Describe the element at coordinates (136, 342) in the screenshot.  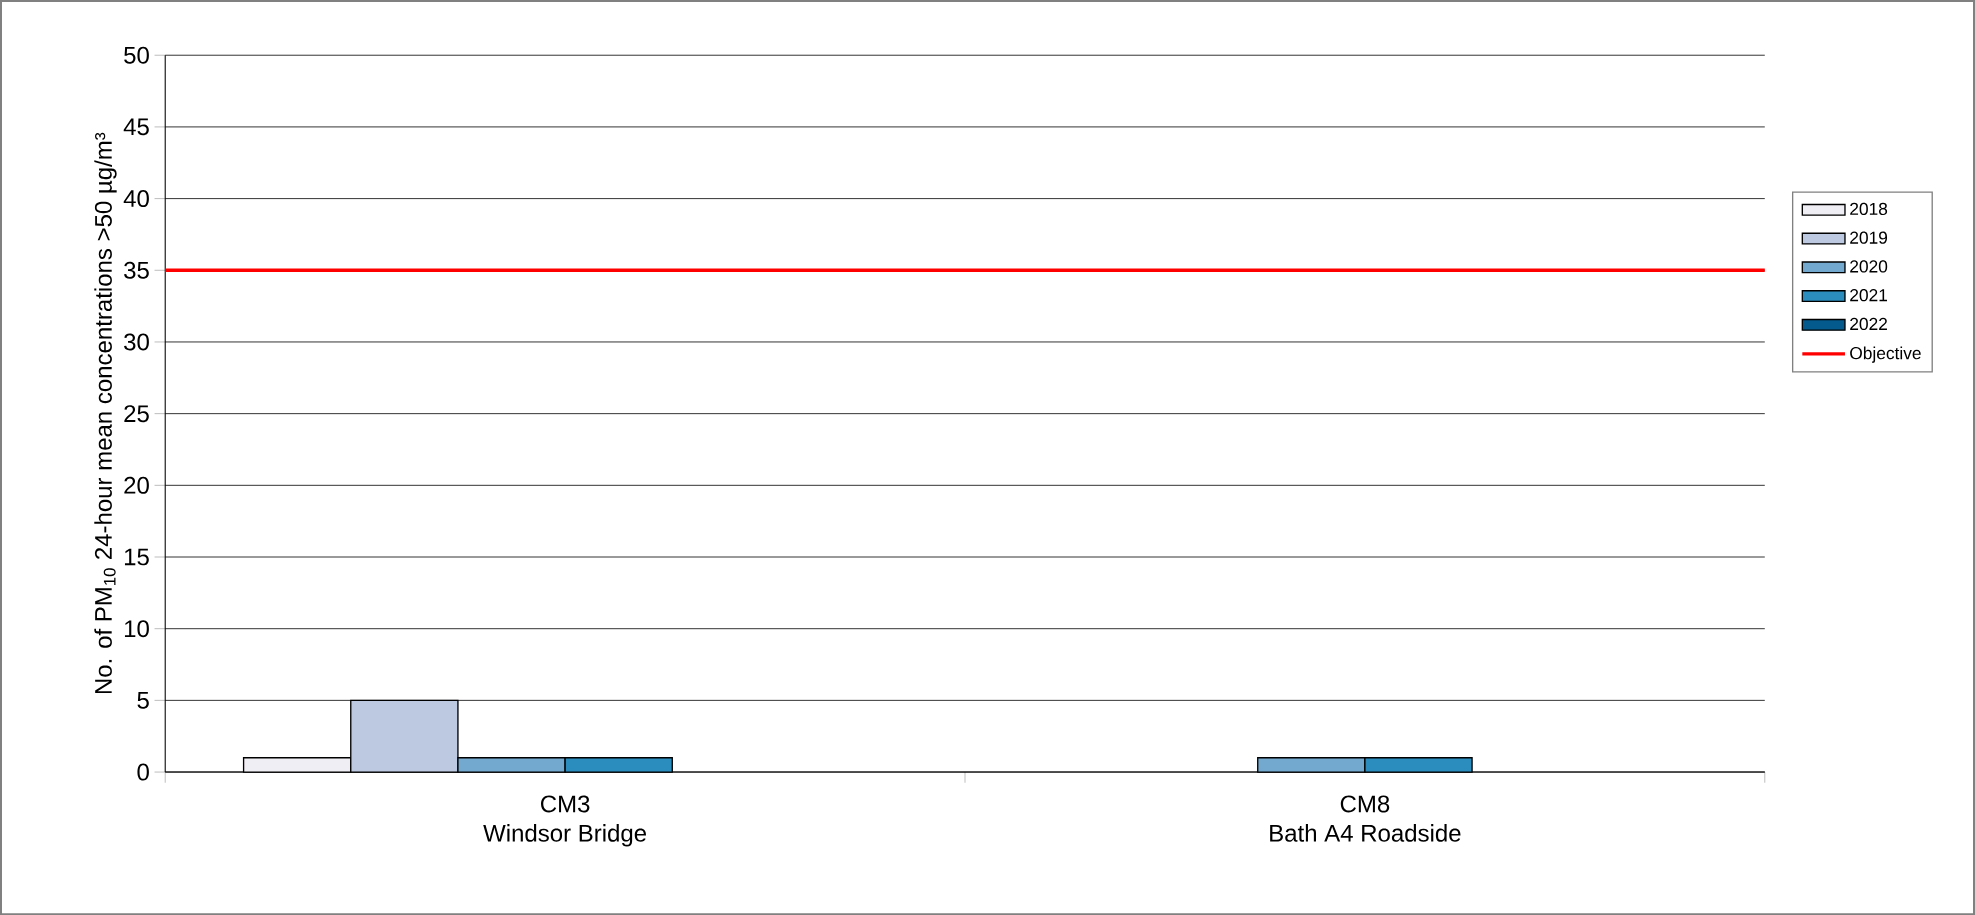
I see `y-tick-label: 30` at that location.